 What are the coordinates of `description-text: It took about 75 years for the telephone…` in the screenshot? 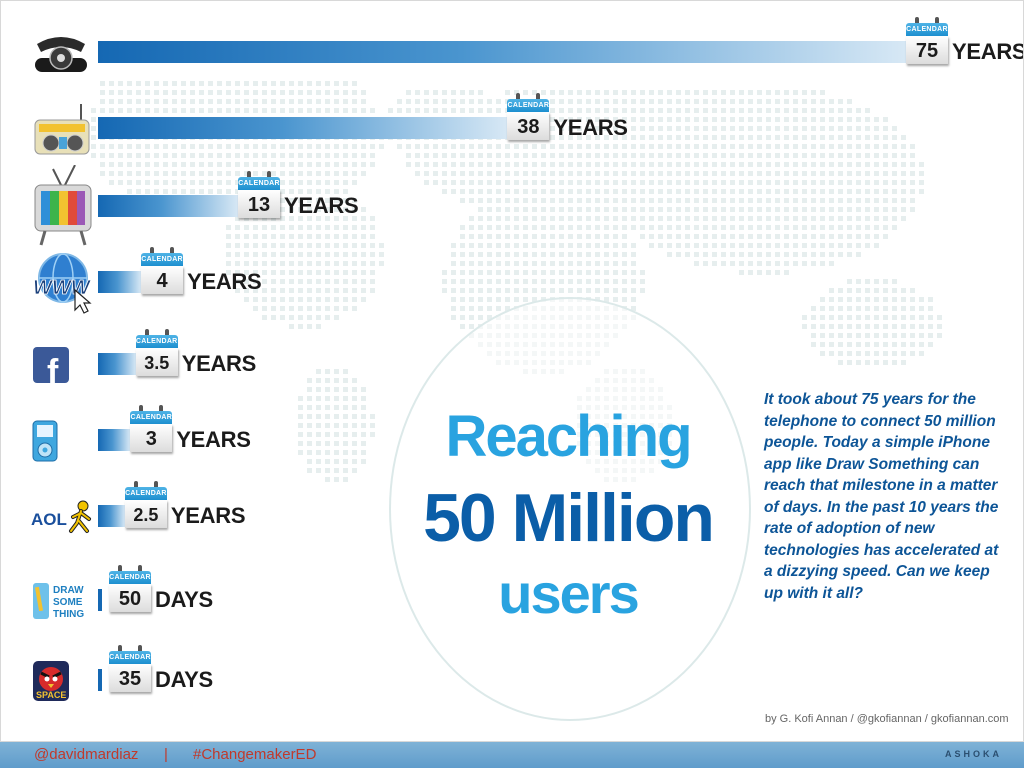 It's located at (881, 496).